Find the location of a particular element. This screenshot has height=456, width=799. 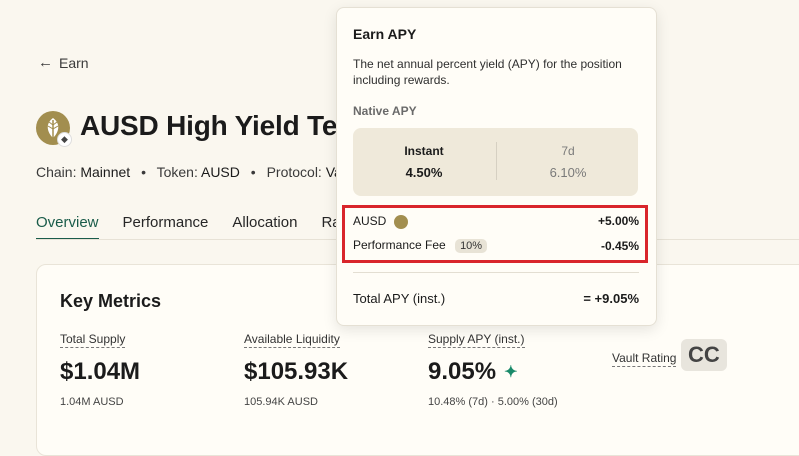

ethereum-icon: ◆ is located at coordinates (64, 139).